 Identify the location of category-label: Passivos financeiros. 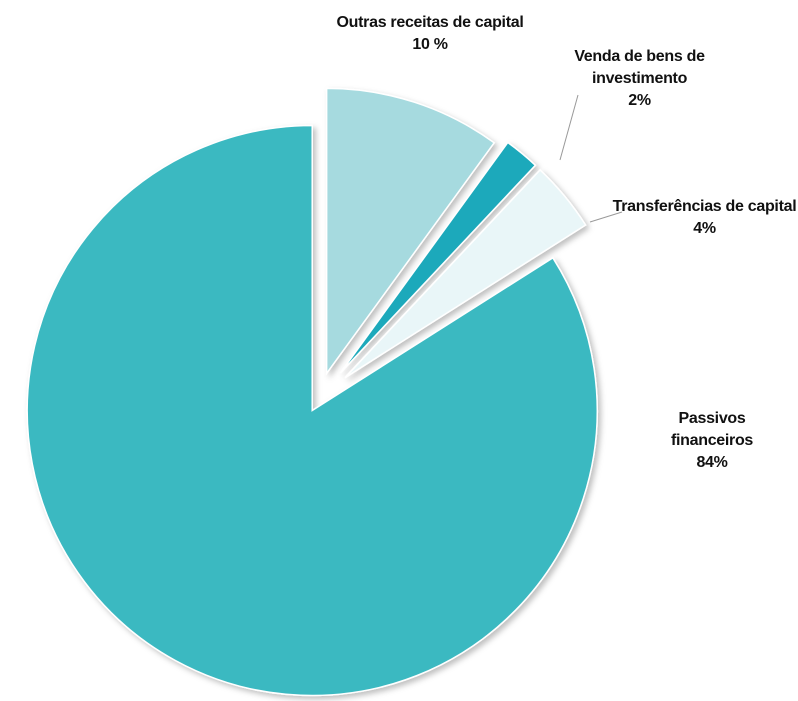
(712, 429).